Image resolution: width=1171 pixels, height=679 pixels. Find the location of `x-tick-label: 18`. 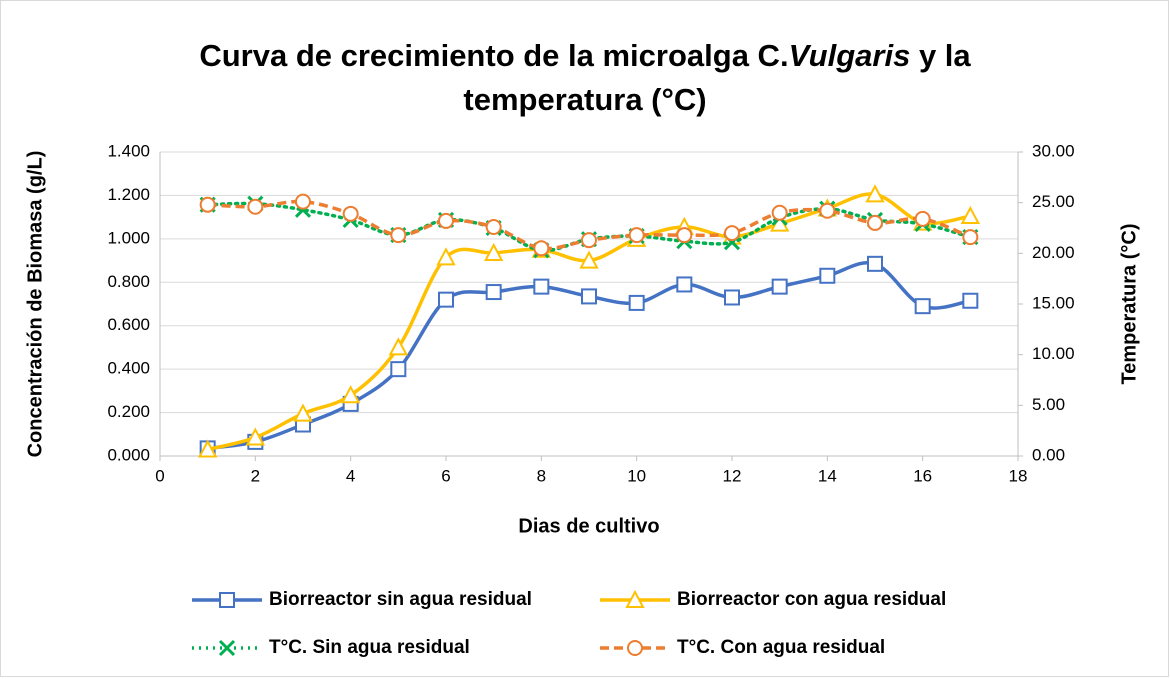

x-tick-label: 18 is located at coordinates (1018, 475).